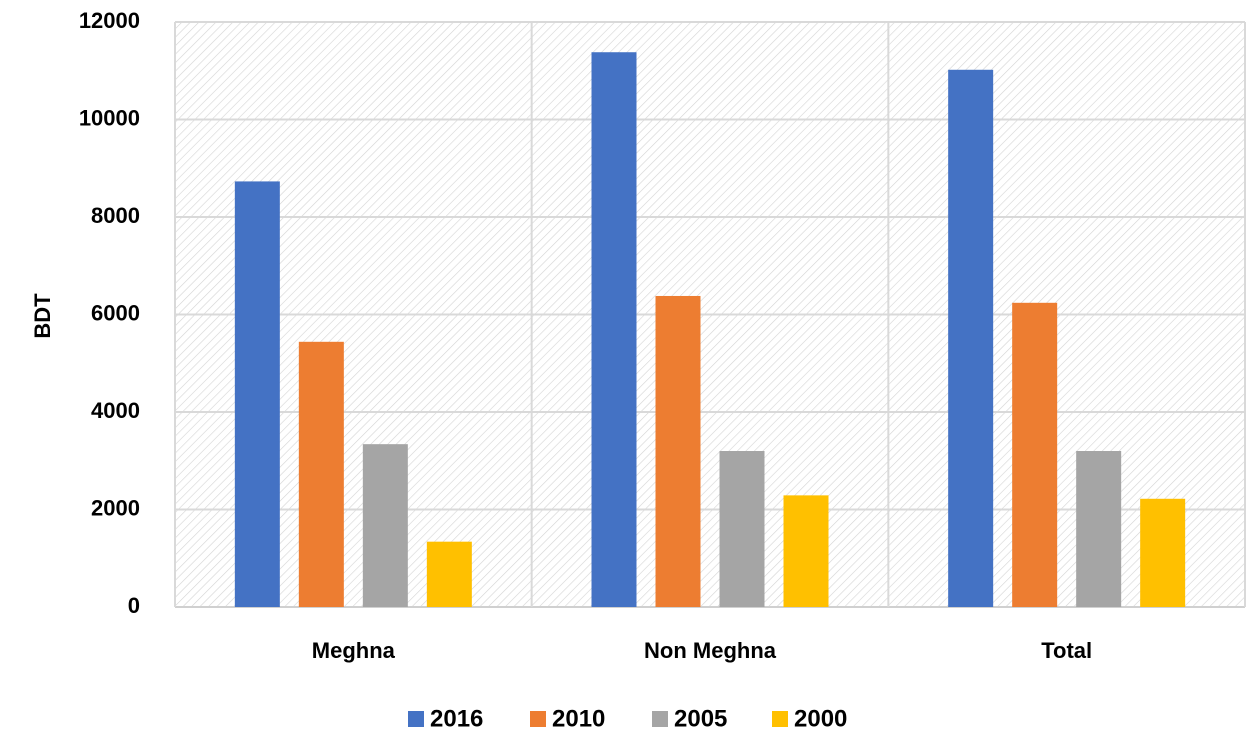  Describe the element at coordinates (354, 650) in the screenshot. I see `category-label: Meghna` at that location.